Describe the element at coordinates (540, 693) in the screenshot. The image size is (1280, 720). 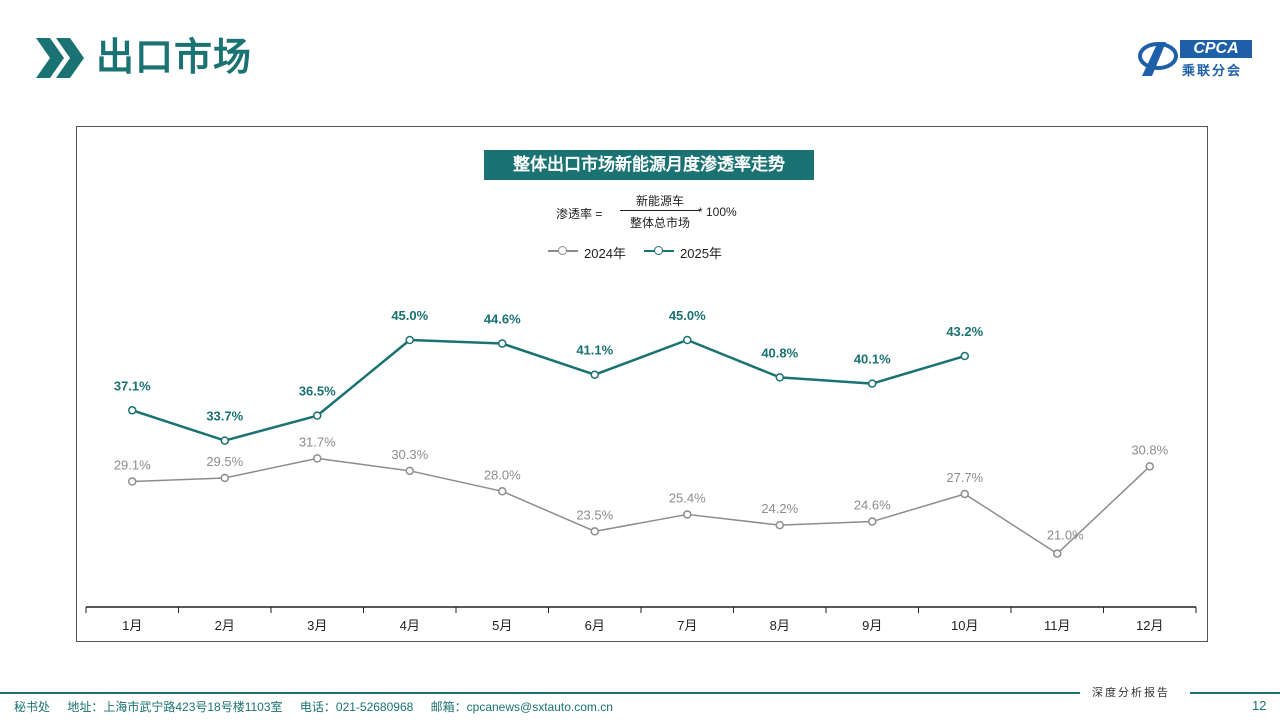
I see `footer-divider-left` at that location.